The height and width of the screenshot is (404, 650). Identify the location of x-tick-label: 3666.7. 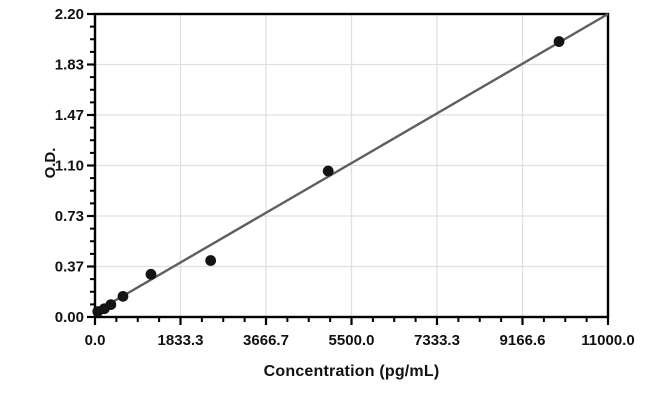
(266, 340).